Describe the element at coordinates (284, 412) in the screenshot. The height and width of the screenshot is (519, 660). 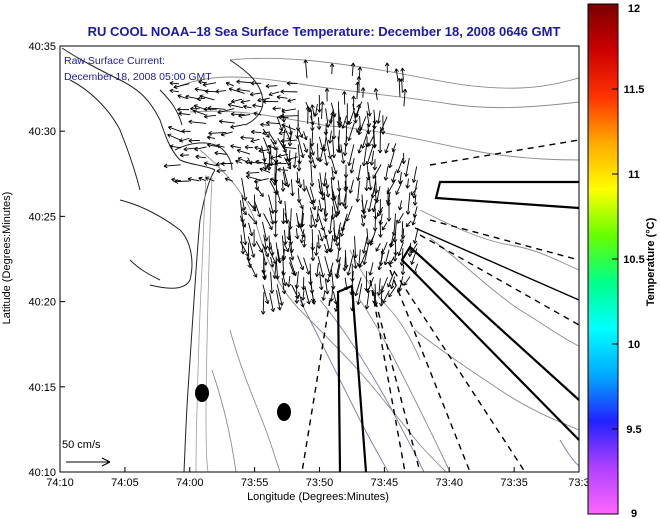
I see `buoy-marker` at that location.